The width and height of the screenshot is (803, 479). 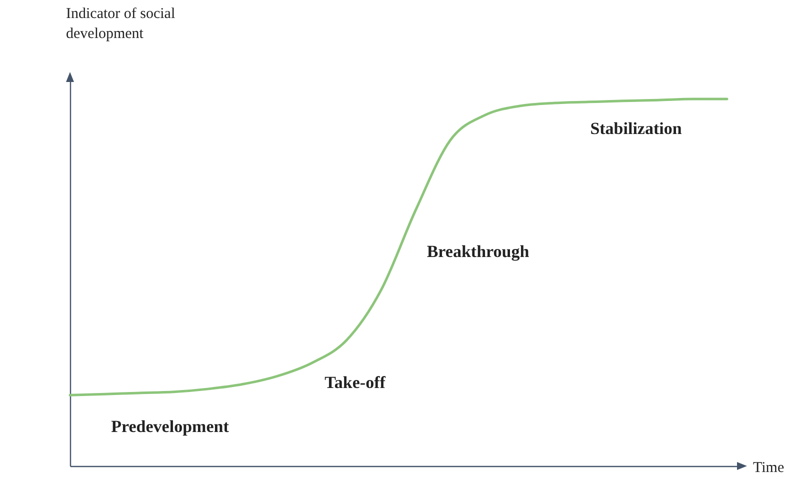 I want to click on annotation: Take-off, so click(x=355, y=382).